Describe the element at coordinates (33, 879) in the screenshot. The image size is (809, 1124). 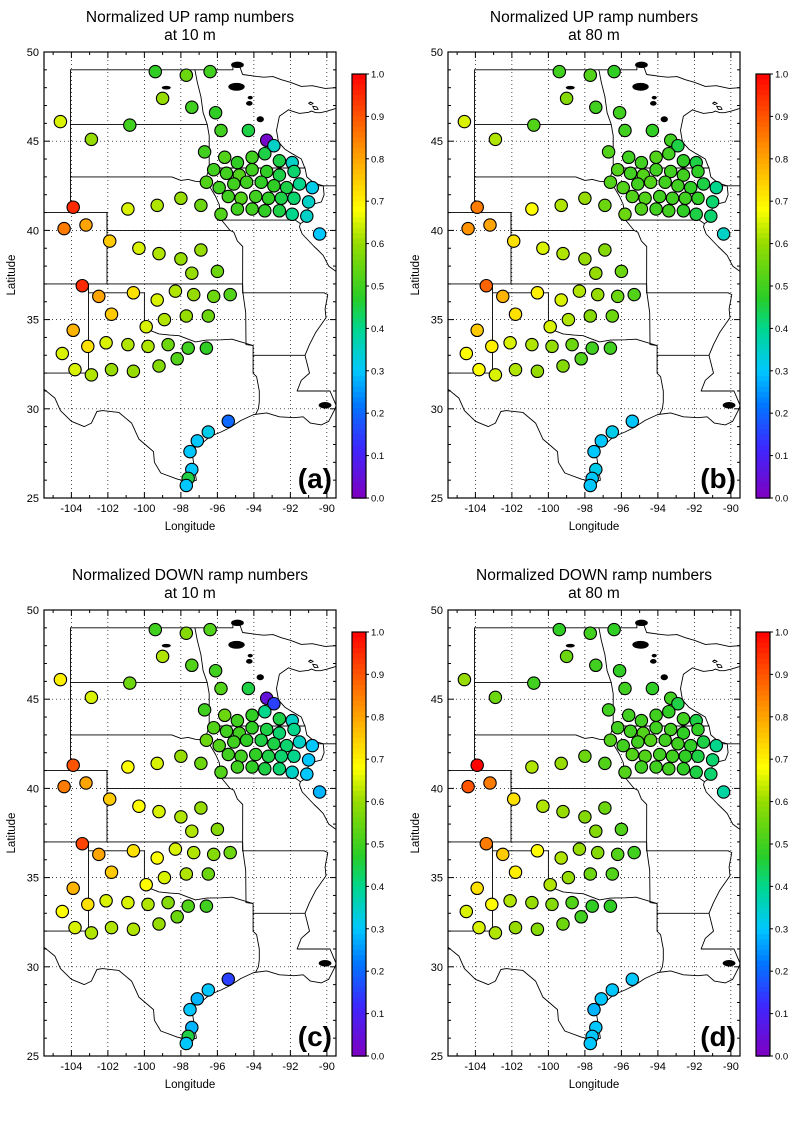
I see `y-tick-label: 35` at that location.